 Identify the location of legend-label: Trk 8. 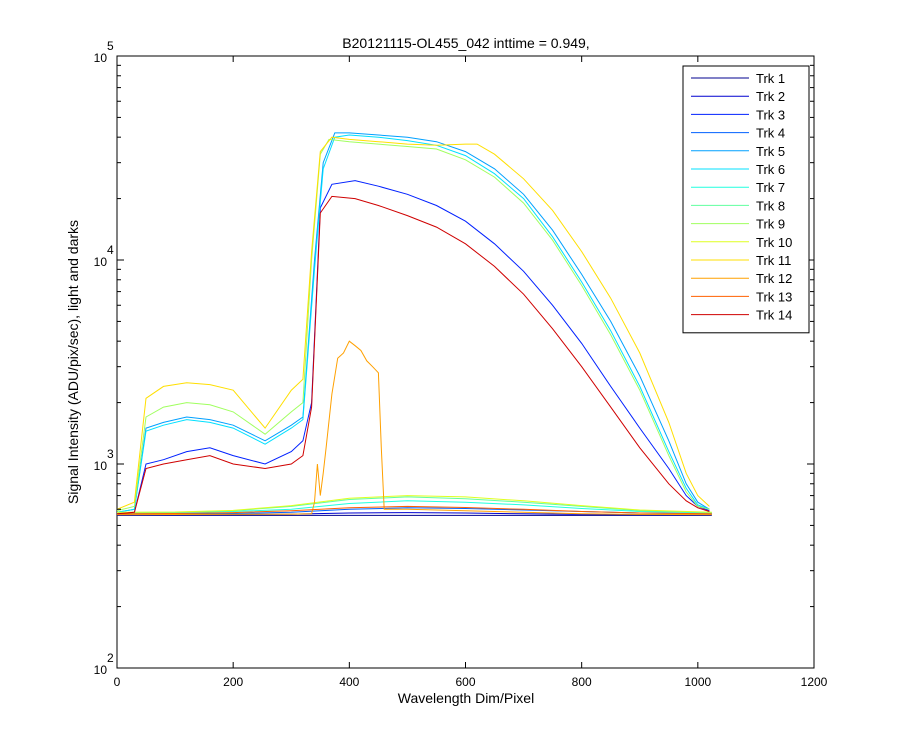
(770, 205).